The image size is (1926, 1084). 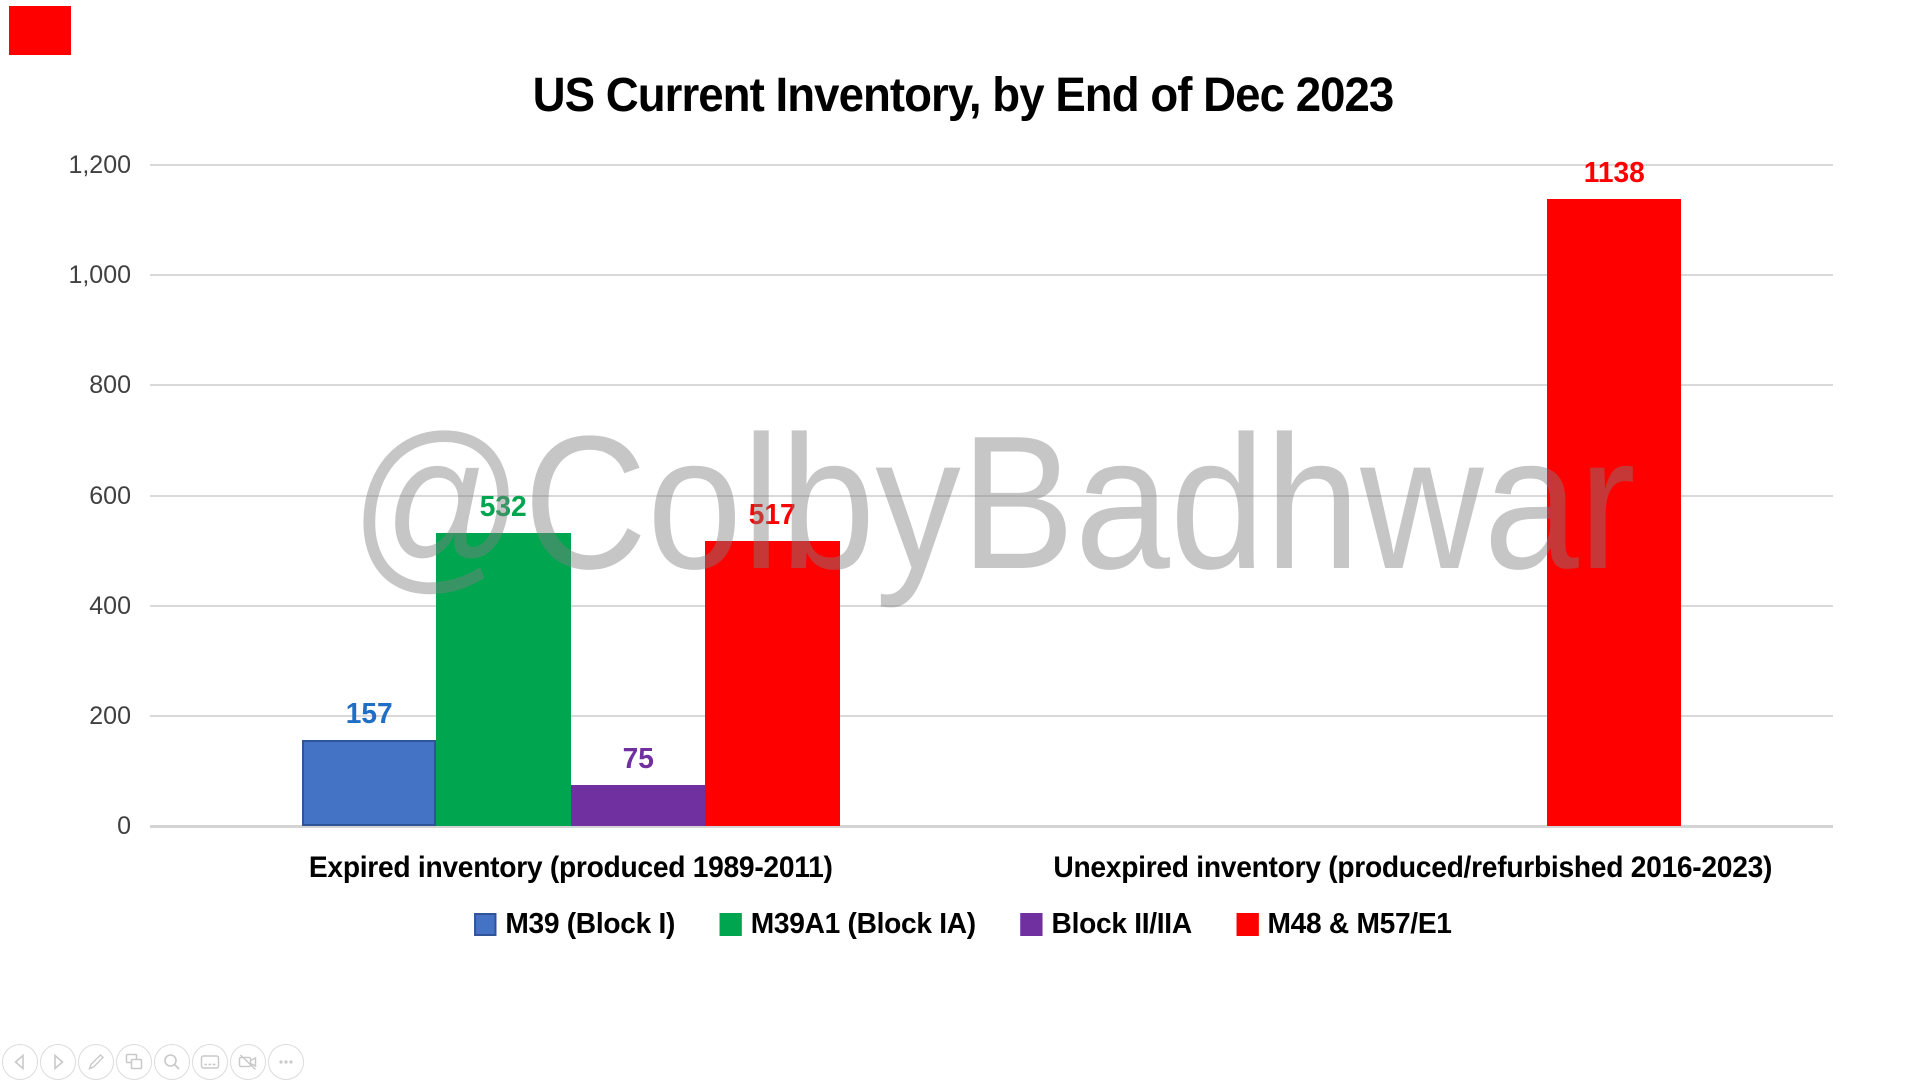 I want to click on legend-item: M48 & M57/E1, so click(x=1344, y=924).